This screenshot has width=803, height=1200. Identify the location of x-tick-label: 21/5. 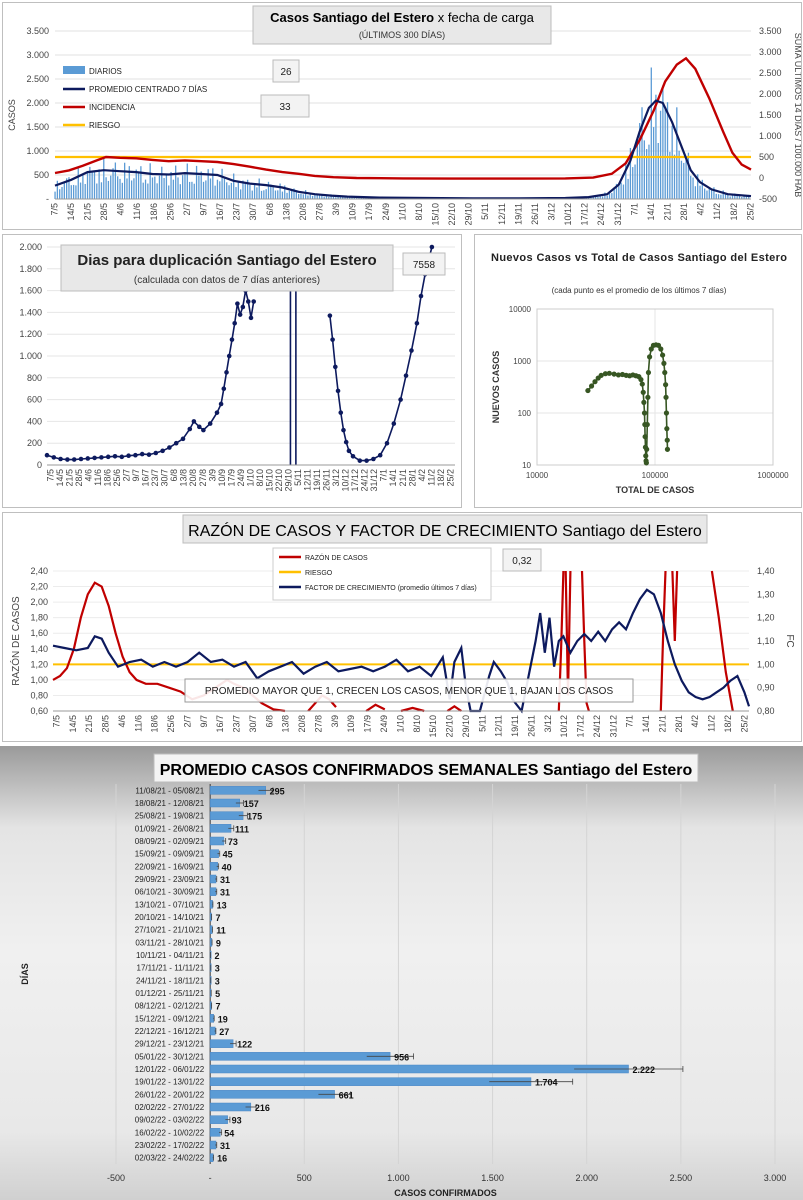
(89, 724).